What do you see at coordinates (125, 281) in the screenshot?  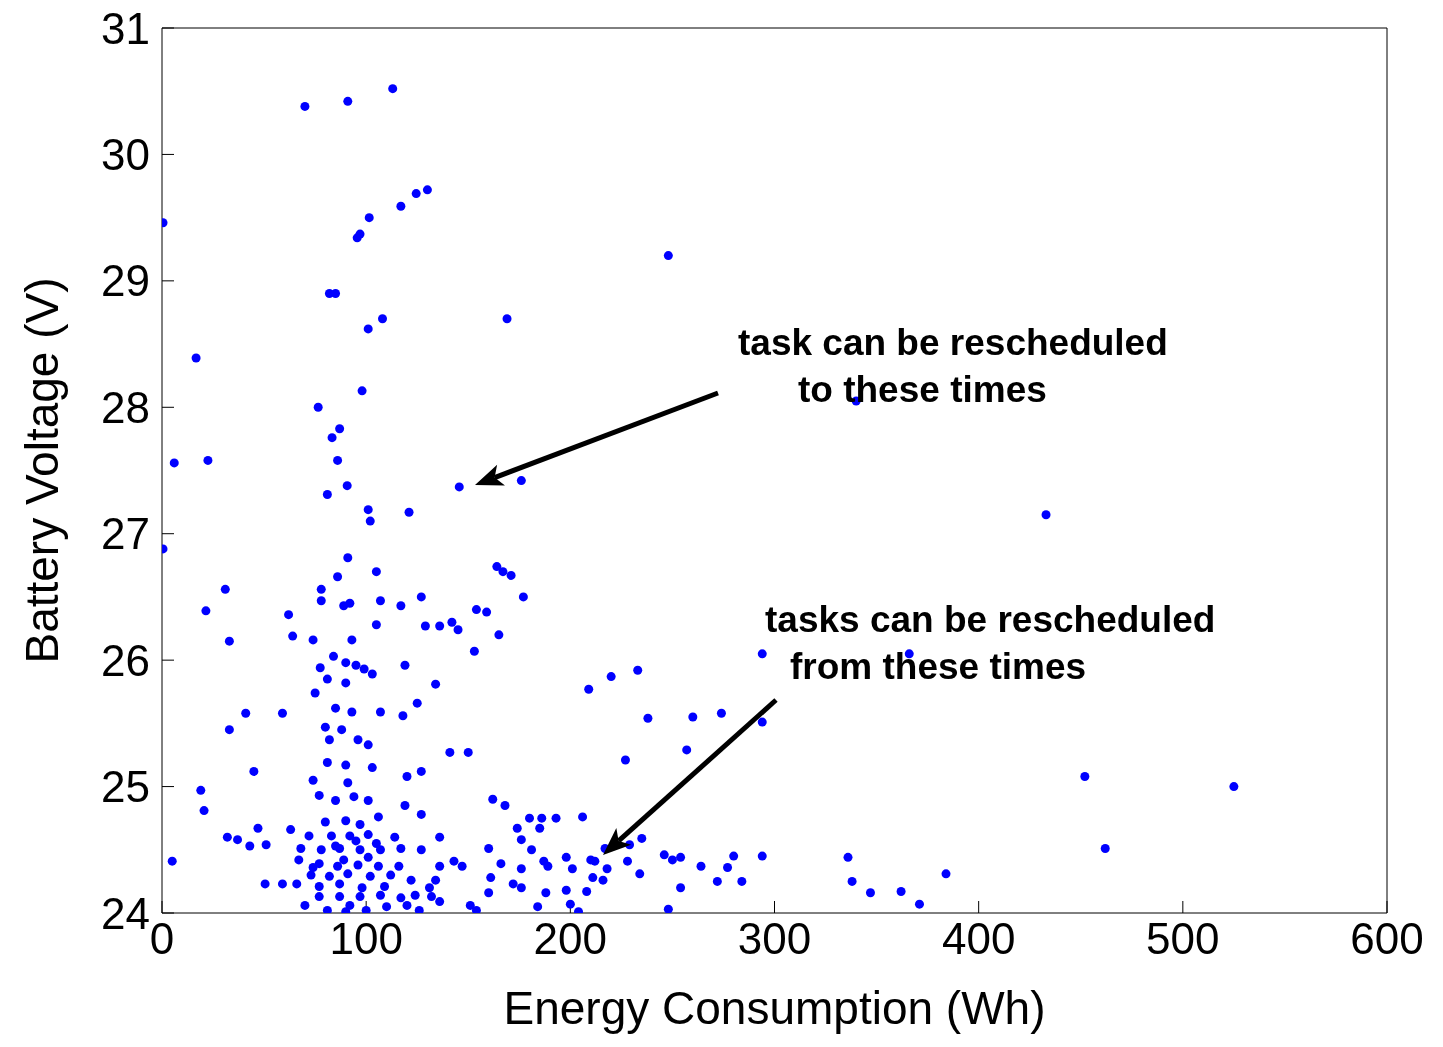 I see `y-tick-label: 29` at bounding box center [125, 281].